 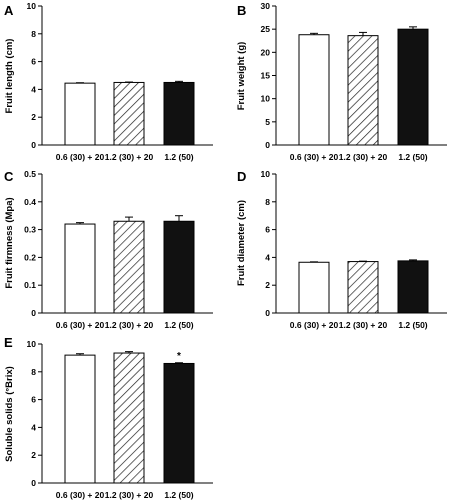 I want to click on panel-b: B Fruit weight (g), so click(x=241, y=56).